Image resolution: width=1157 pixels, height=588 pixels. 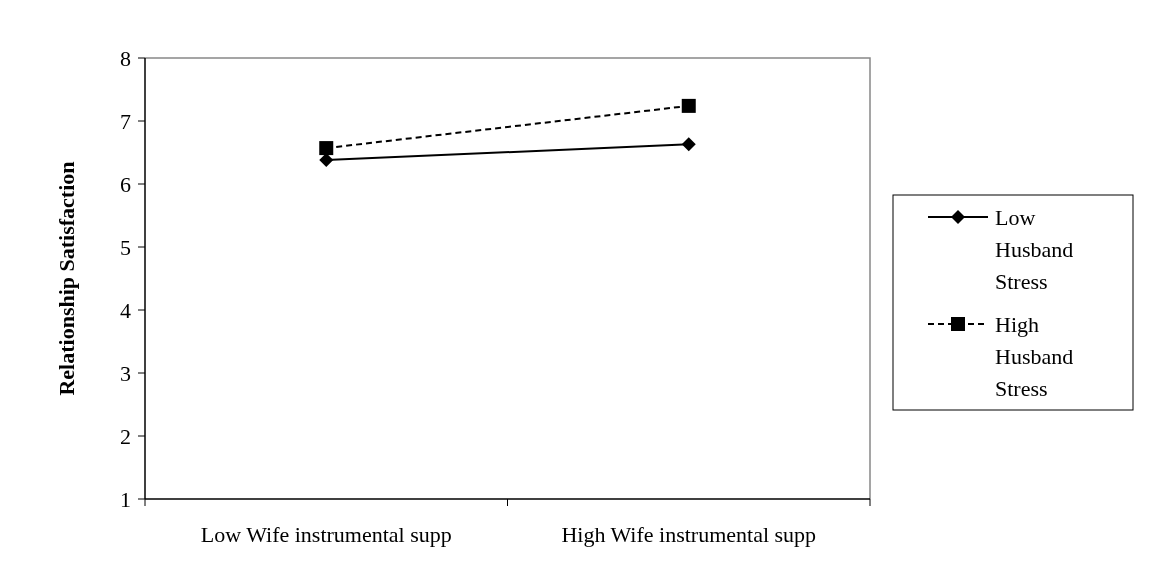 I want to click on legend-label: High Husband Stress, so click(x=1034, y=356).